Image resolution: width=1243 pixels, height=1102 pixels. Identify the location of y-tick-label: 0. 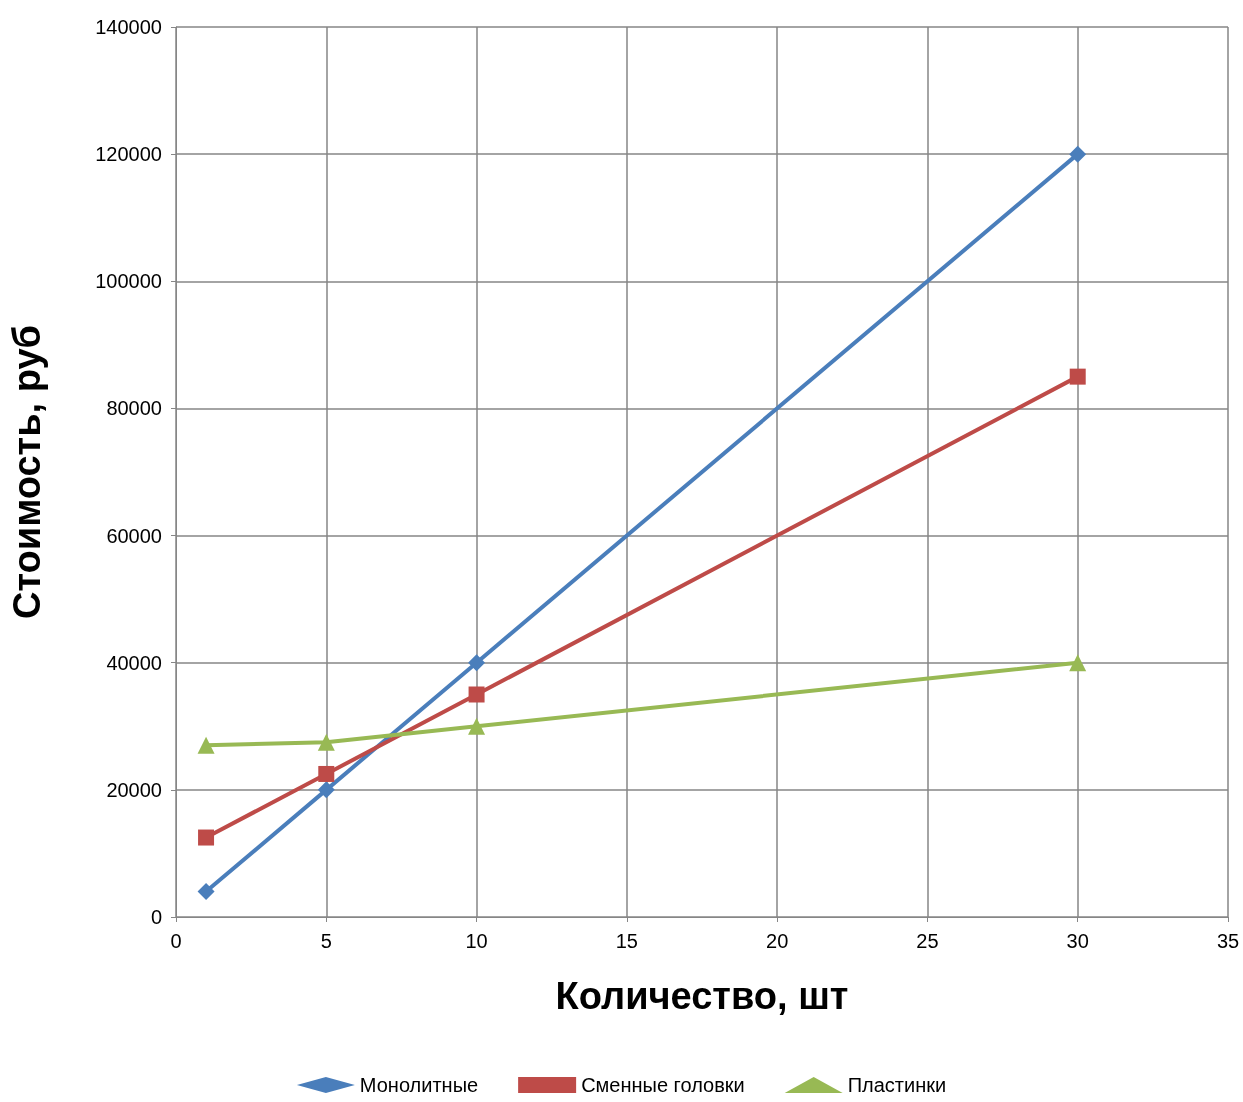
(156, 917).